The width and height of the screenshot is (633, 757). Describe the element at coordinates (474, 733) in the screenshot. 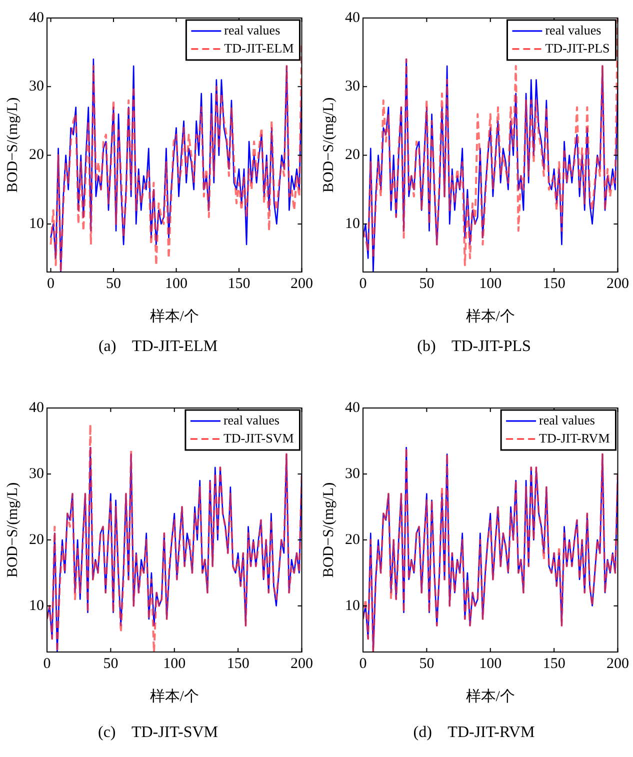

I see `text: (d) TD-JIT-RVM` at that location.